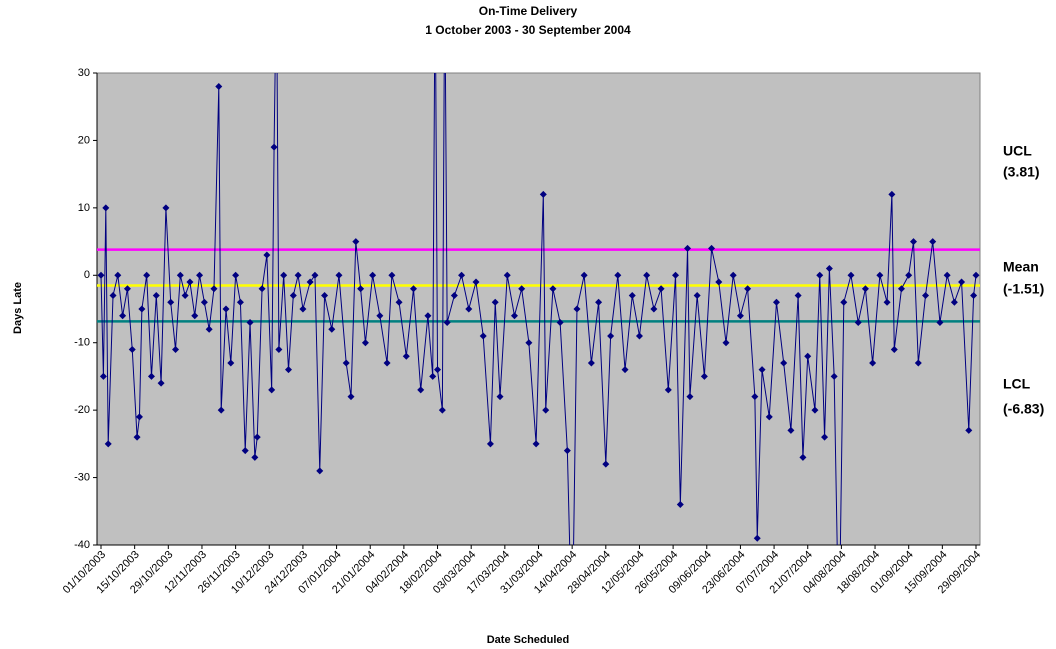 The image size is (1056, 649). I want to click on y-tick-label: -20, so click(82, 410).